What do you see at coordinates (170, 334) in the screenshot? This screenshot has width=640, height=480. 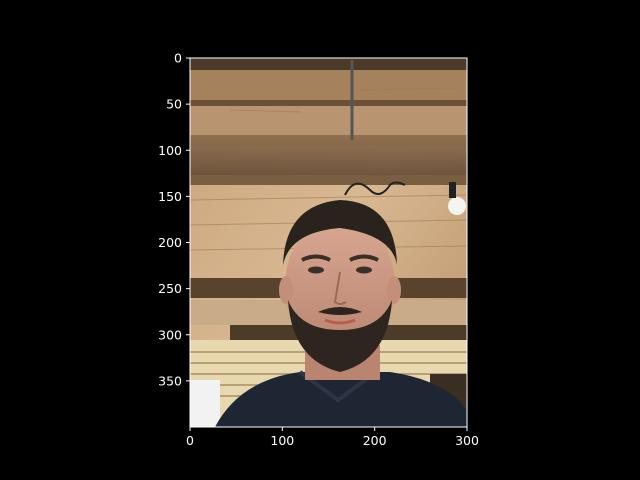 I see `y-tick-label: 300` at bounding box center [170, 334].